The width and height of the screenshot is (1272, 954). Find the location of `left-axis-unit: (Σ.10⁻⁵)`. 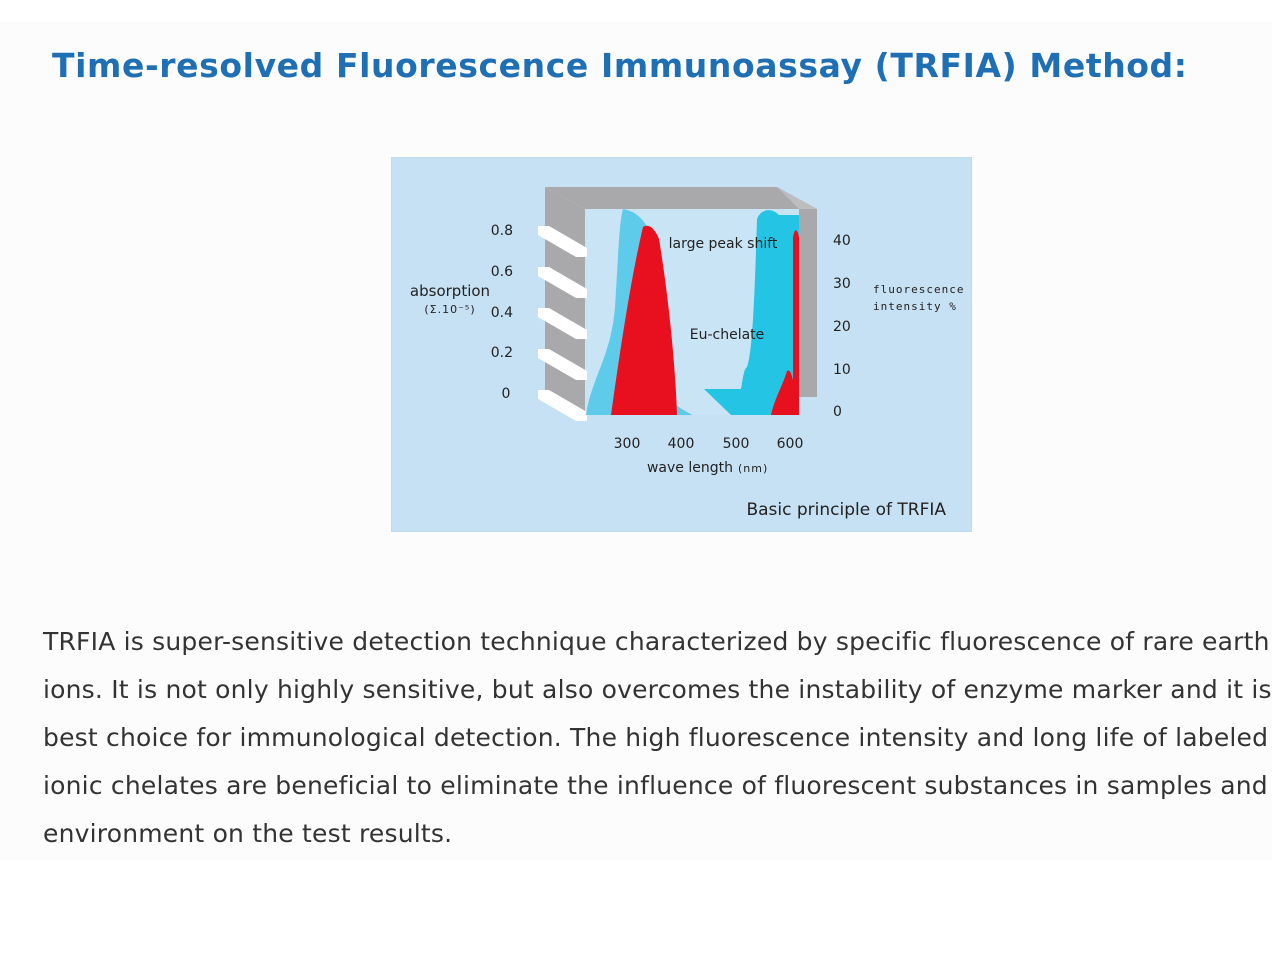

left-axis-unit: (Σ.10⁻⁵) is located at coordinates (449, 309).